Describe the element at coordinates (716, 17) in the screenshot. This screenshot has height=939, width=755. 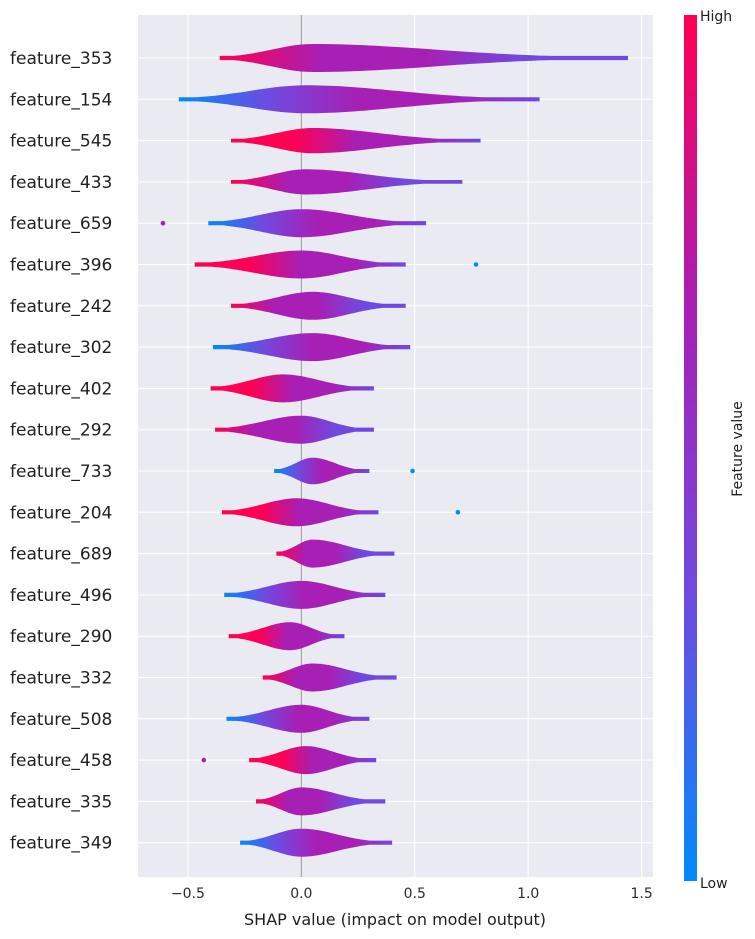
I see `colorbar-high-label: High` at that location.